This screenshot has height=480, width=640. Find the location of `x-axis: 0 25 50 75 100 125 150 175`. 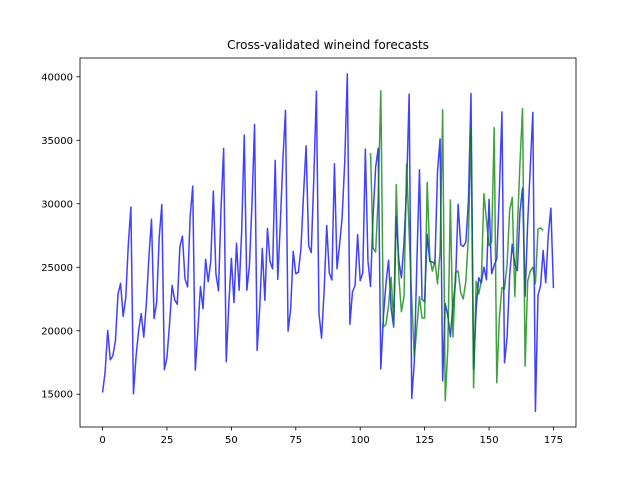

x-axis: 0 25 50 75 100 125 150 175 is located at coordinates (331, 436).